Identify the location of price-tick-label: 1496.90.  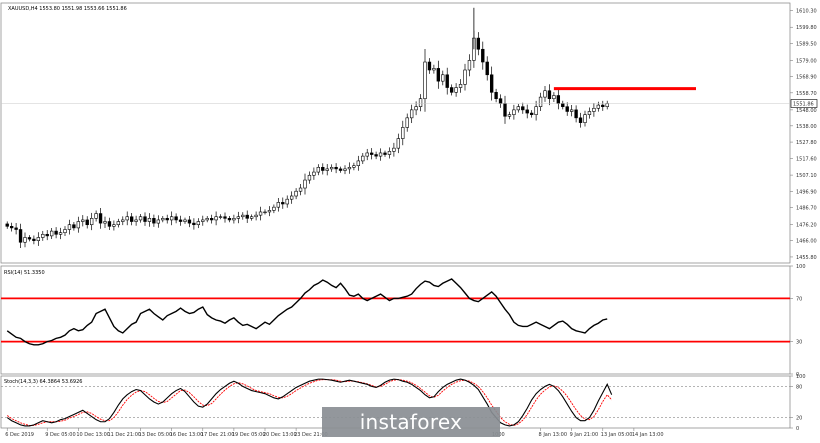
(806, 192).